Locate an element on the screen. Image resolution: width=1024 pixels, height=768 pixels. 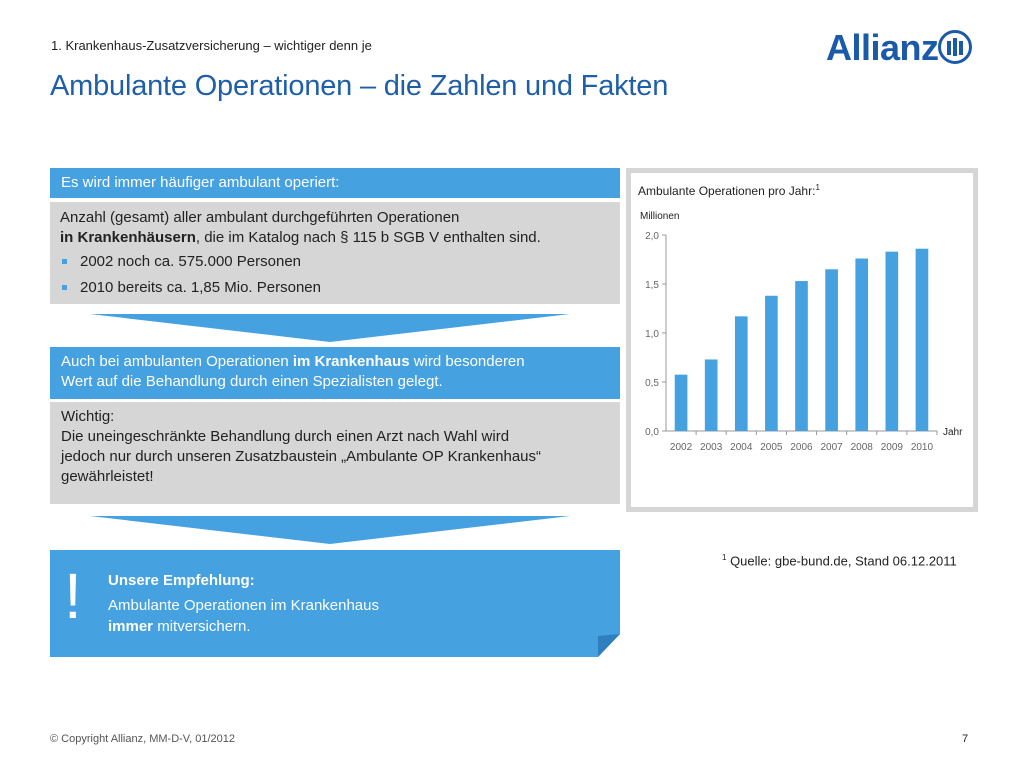
bar-2007 is located at coordinates (831, 350).